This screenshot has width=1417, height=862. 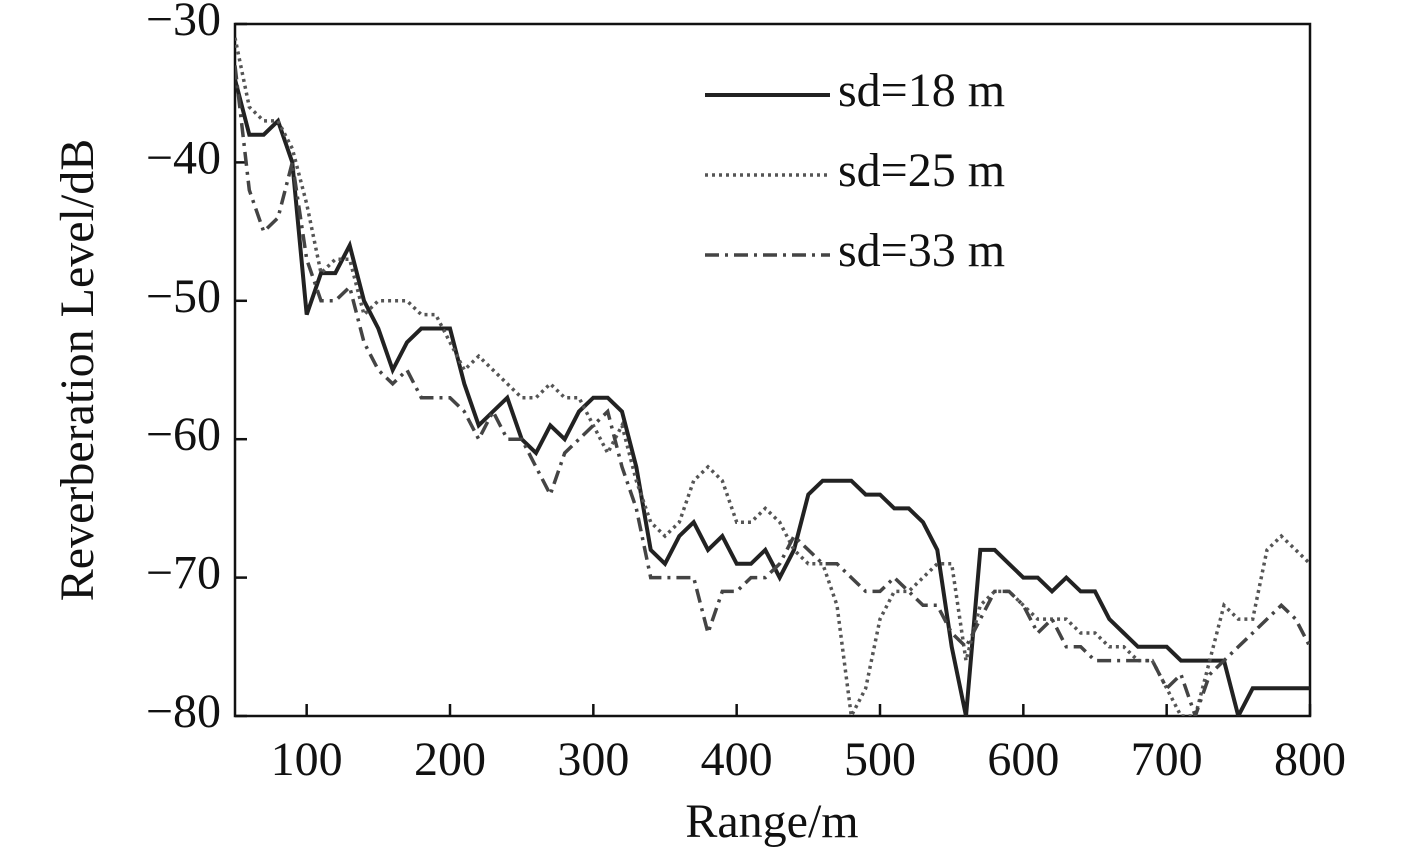 I want to click on x-tick-label: 800, so click(x=1310, y=759).